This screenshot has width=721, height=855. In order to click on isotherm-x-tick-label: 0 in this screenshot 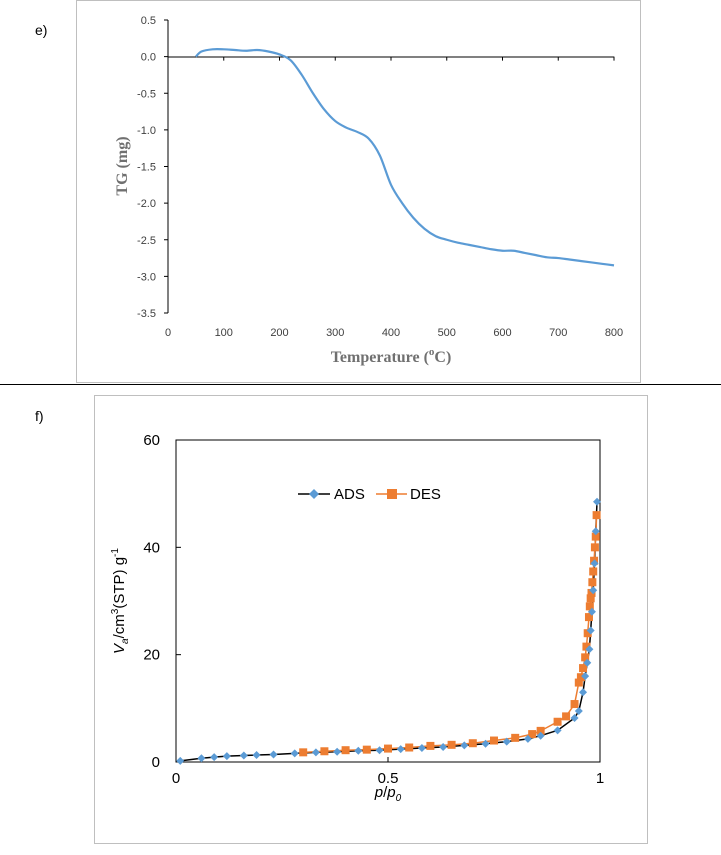, I will do `click(176, 778)`.